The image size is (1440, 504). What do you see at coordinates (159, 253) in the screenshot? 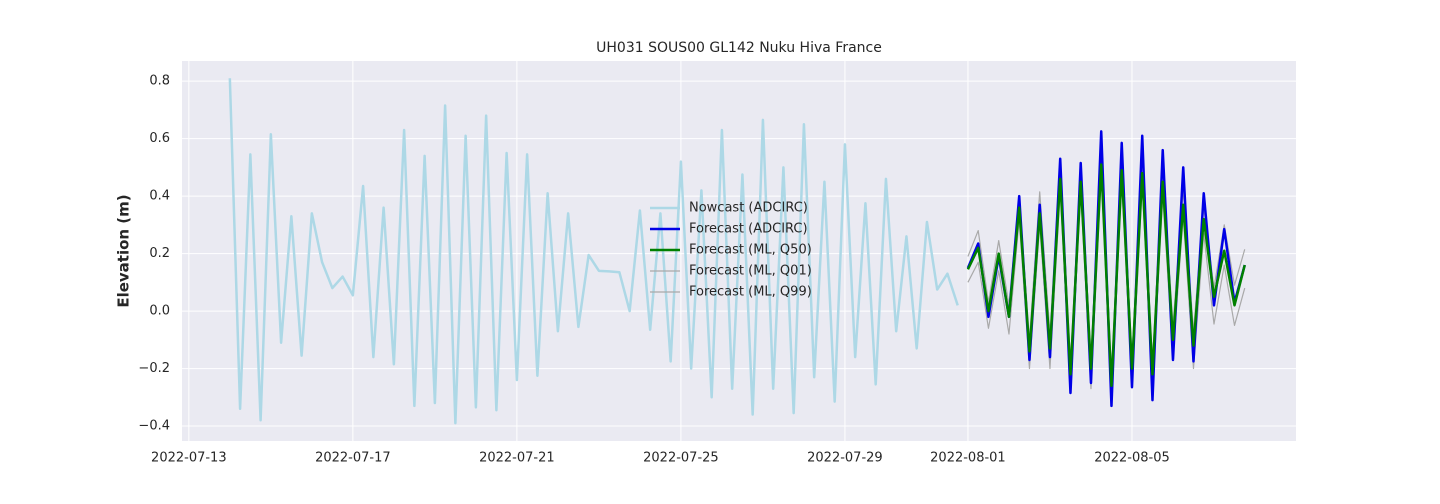
I see `y-tick-label: 0.2` at bounding box center [159, 253].